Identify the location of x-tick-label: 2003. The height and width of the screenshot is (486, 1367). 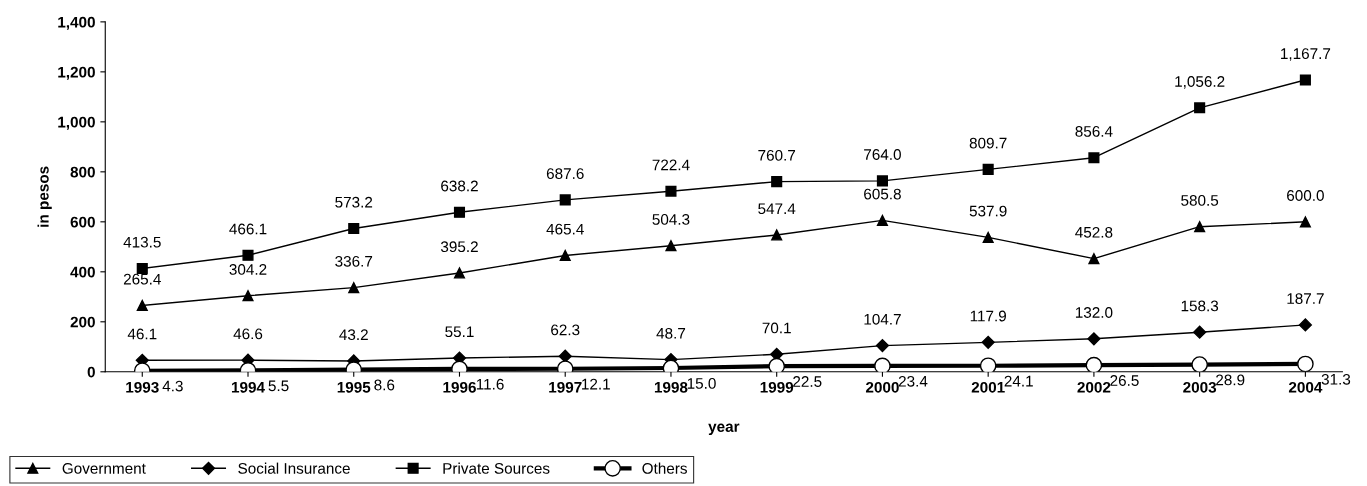
(1200, 387).